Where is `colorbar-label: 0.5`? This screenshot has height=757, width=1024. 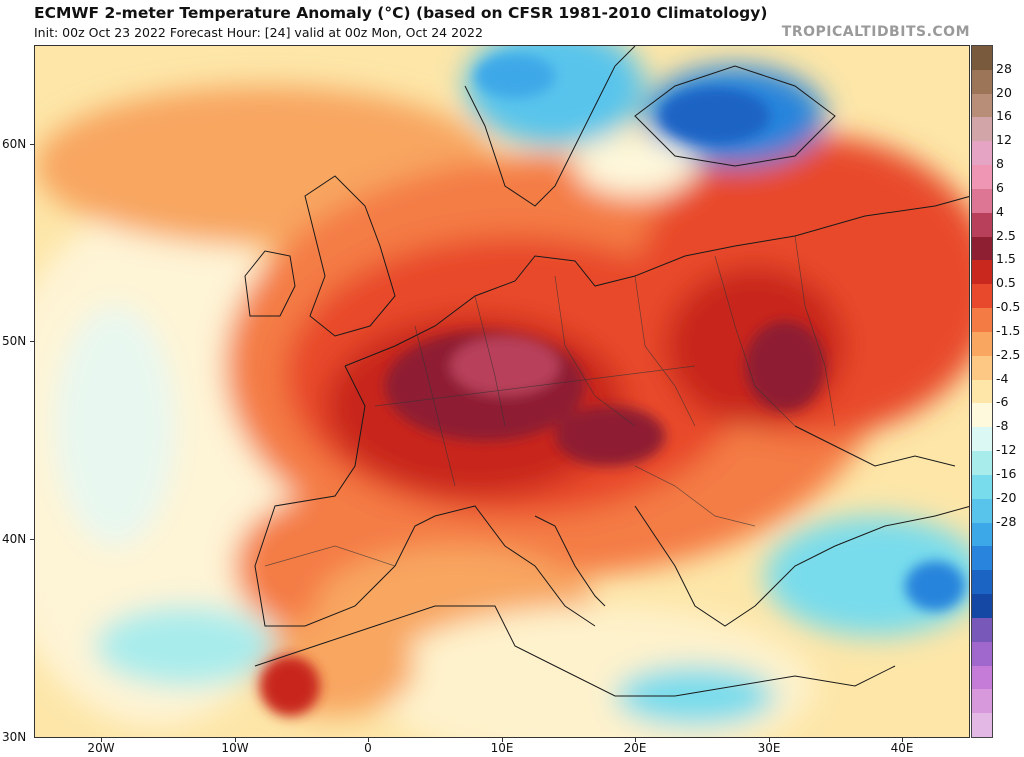
colorbar-label: 0.5 is located at coordinates (1006, 283).